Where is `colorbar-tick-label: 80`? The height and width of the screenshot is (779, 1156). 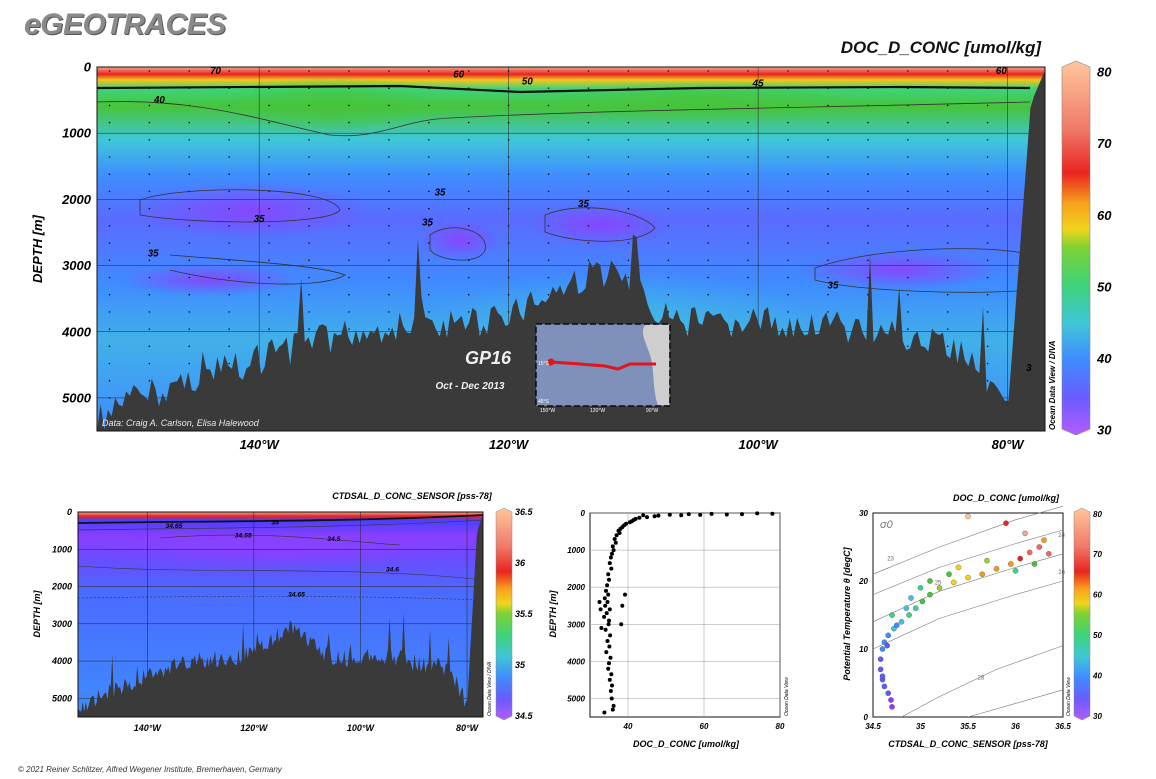 colorbar-tick-label: 80 is located at coordinates (1104, 72).